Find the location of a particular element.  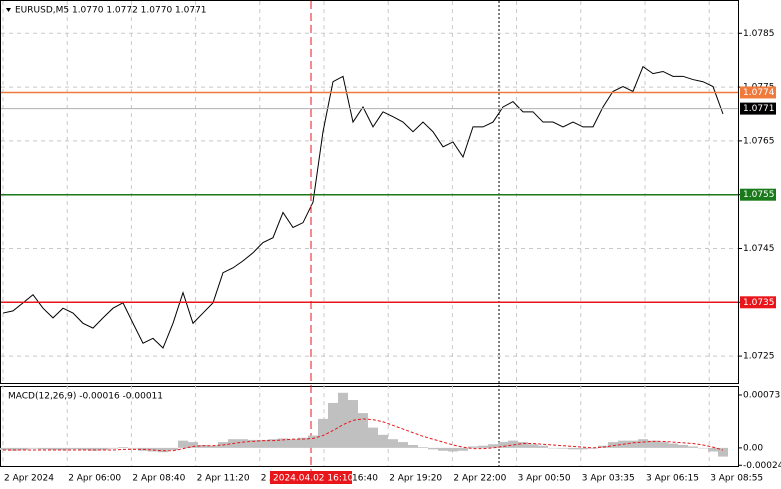

title-arrow is located at coordinates (8, 10).